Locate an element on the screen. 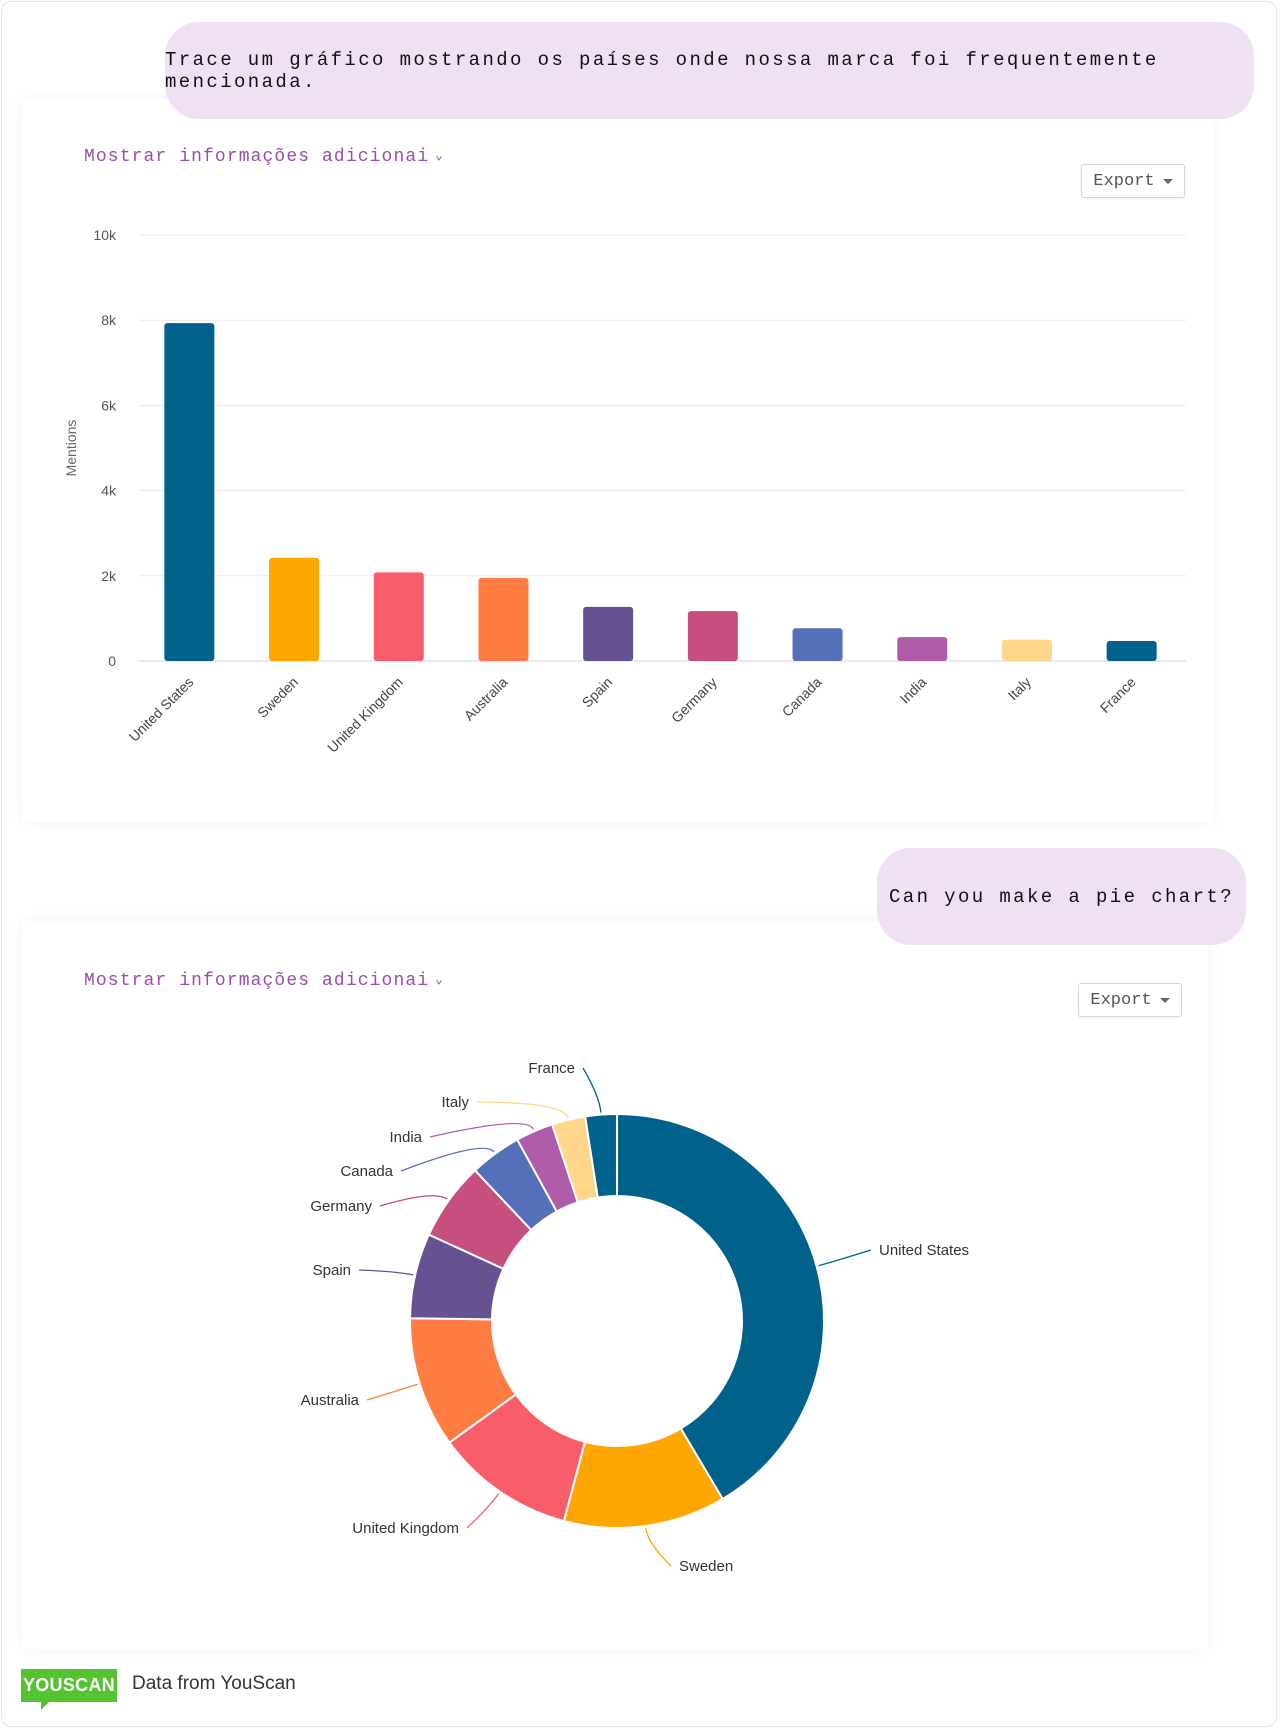 The height and width of the screenshot is (1730, 1280). y-tick-label: 8k is located at coordinates (109, 320).